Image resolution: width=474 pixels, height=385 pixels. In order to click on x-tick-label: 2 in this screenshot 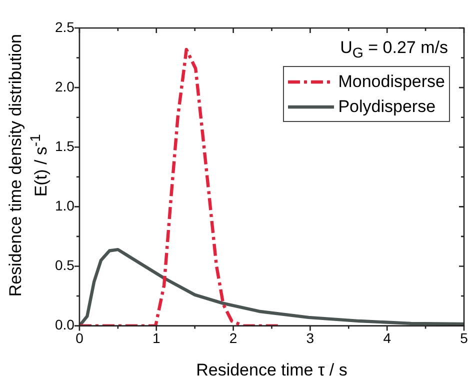, I will do `click(233, 338)`.